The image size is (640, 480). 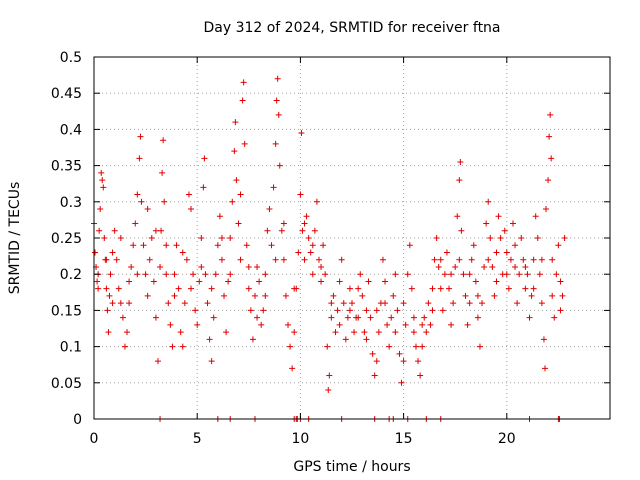 What do you see at coordinates (197, 439) in the screenshot?
I see `x-tick-label: 5` at bounding box center [197, 439].